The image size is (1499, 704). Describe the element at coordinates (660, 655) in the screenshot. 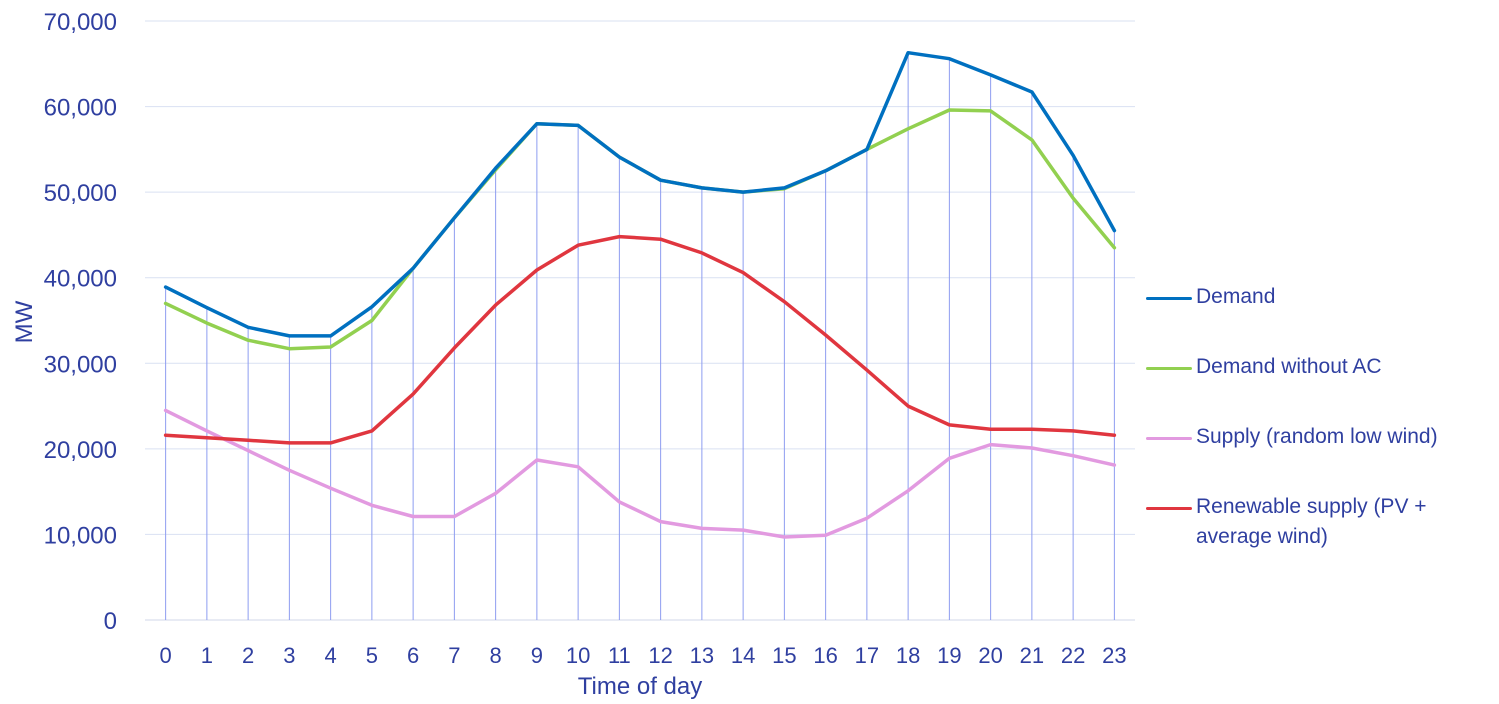

I see `x-tick-label: 12` at that location.